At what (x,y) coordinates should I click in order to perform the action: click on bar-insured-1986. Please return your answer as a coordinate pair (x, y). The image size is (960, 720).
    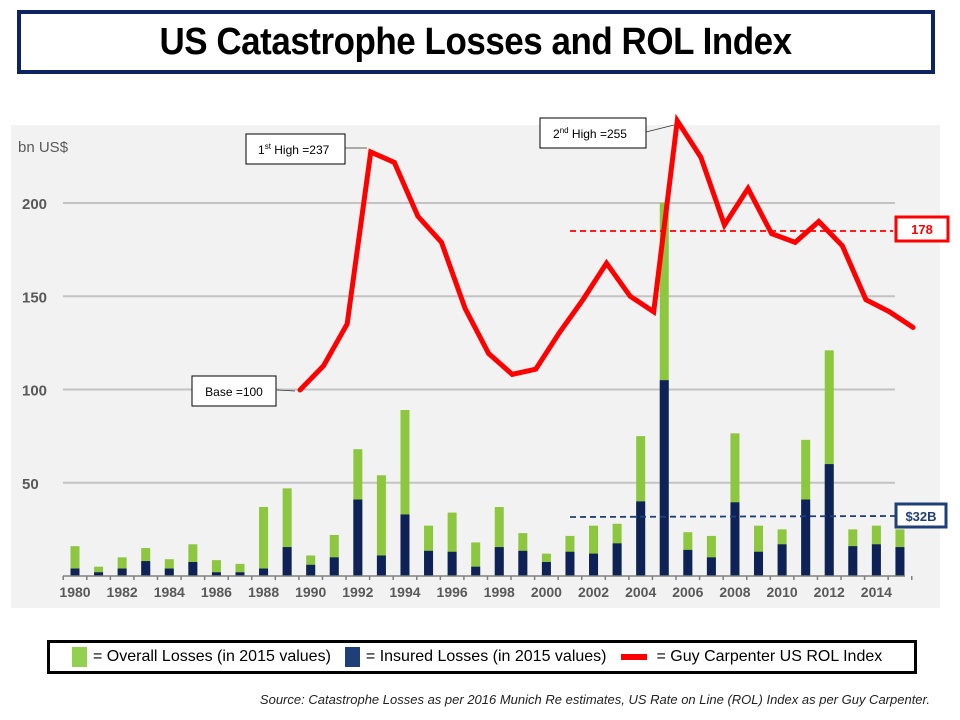
    Looking at the image, I should click on (216, 574).